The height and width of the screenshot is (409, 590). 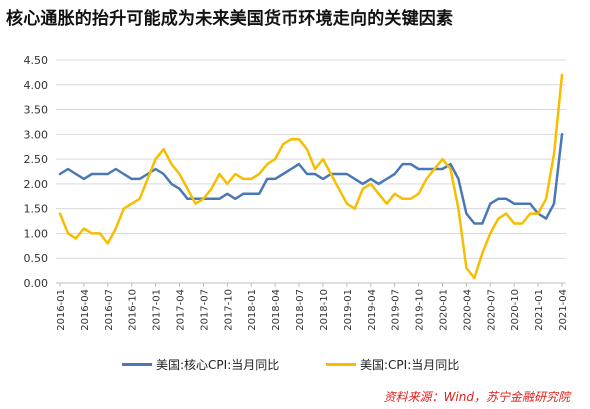 I want to click on y-tick-label: 2.50, so click(x=36, y=159).